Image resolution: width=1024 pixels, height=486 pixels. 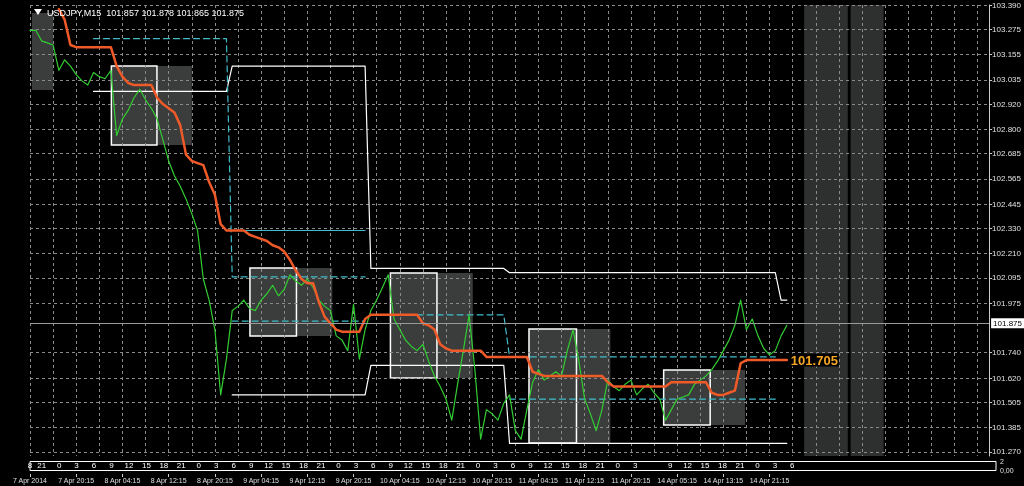 What do you see at coordinates (1007, 80) in the screenshot?
I see `y-tick-label: 103.035` at bounding box center [1007, 80].